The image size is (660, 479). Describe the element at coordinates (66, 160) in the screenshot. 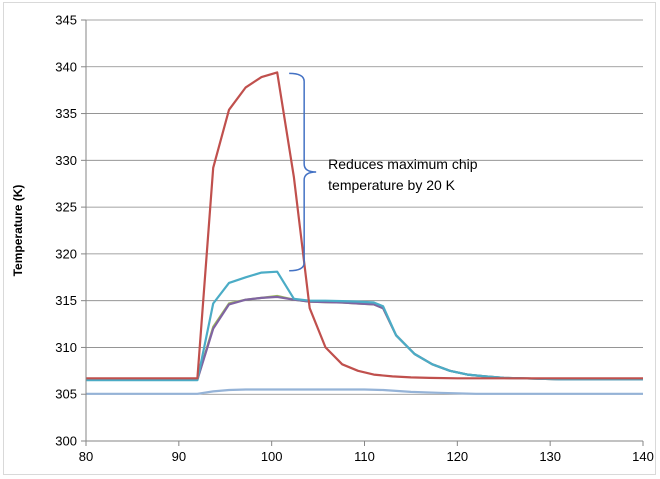

I see `y-tick-label-330: 330` at that location.